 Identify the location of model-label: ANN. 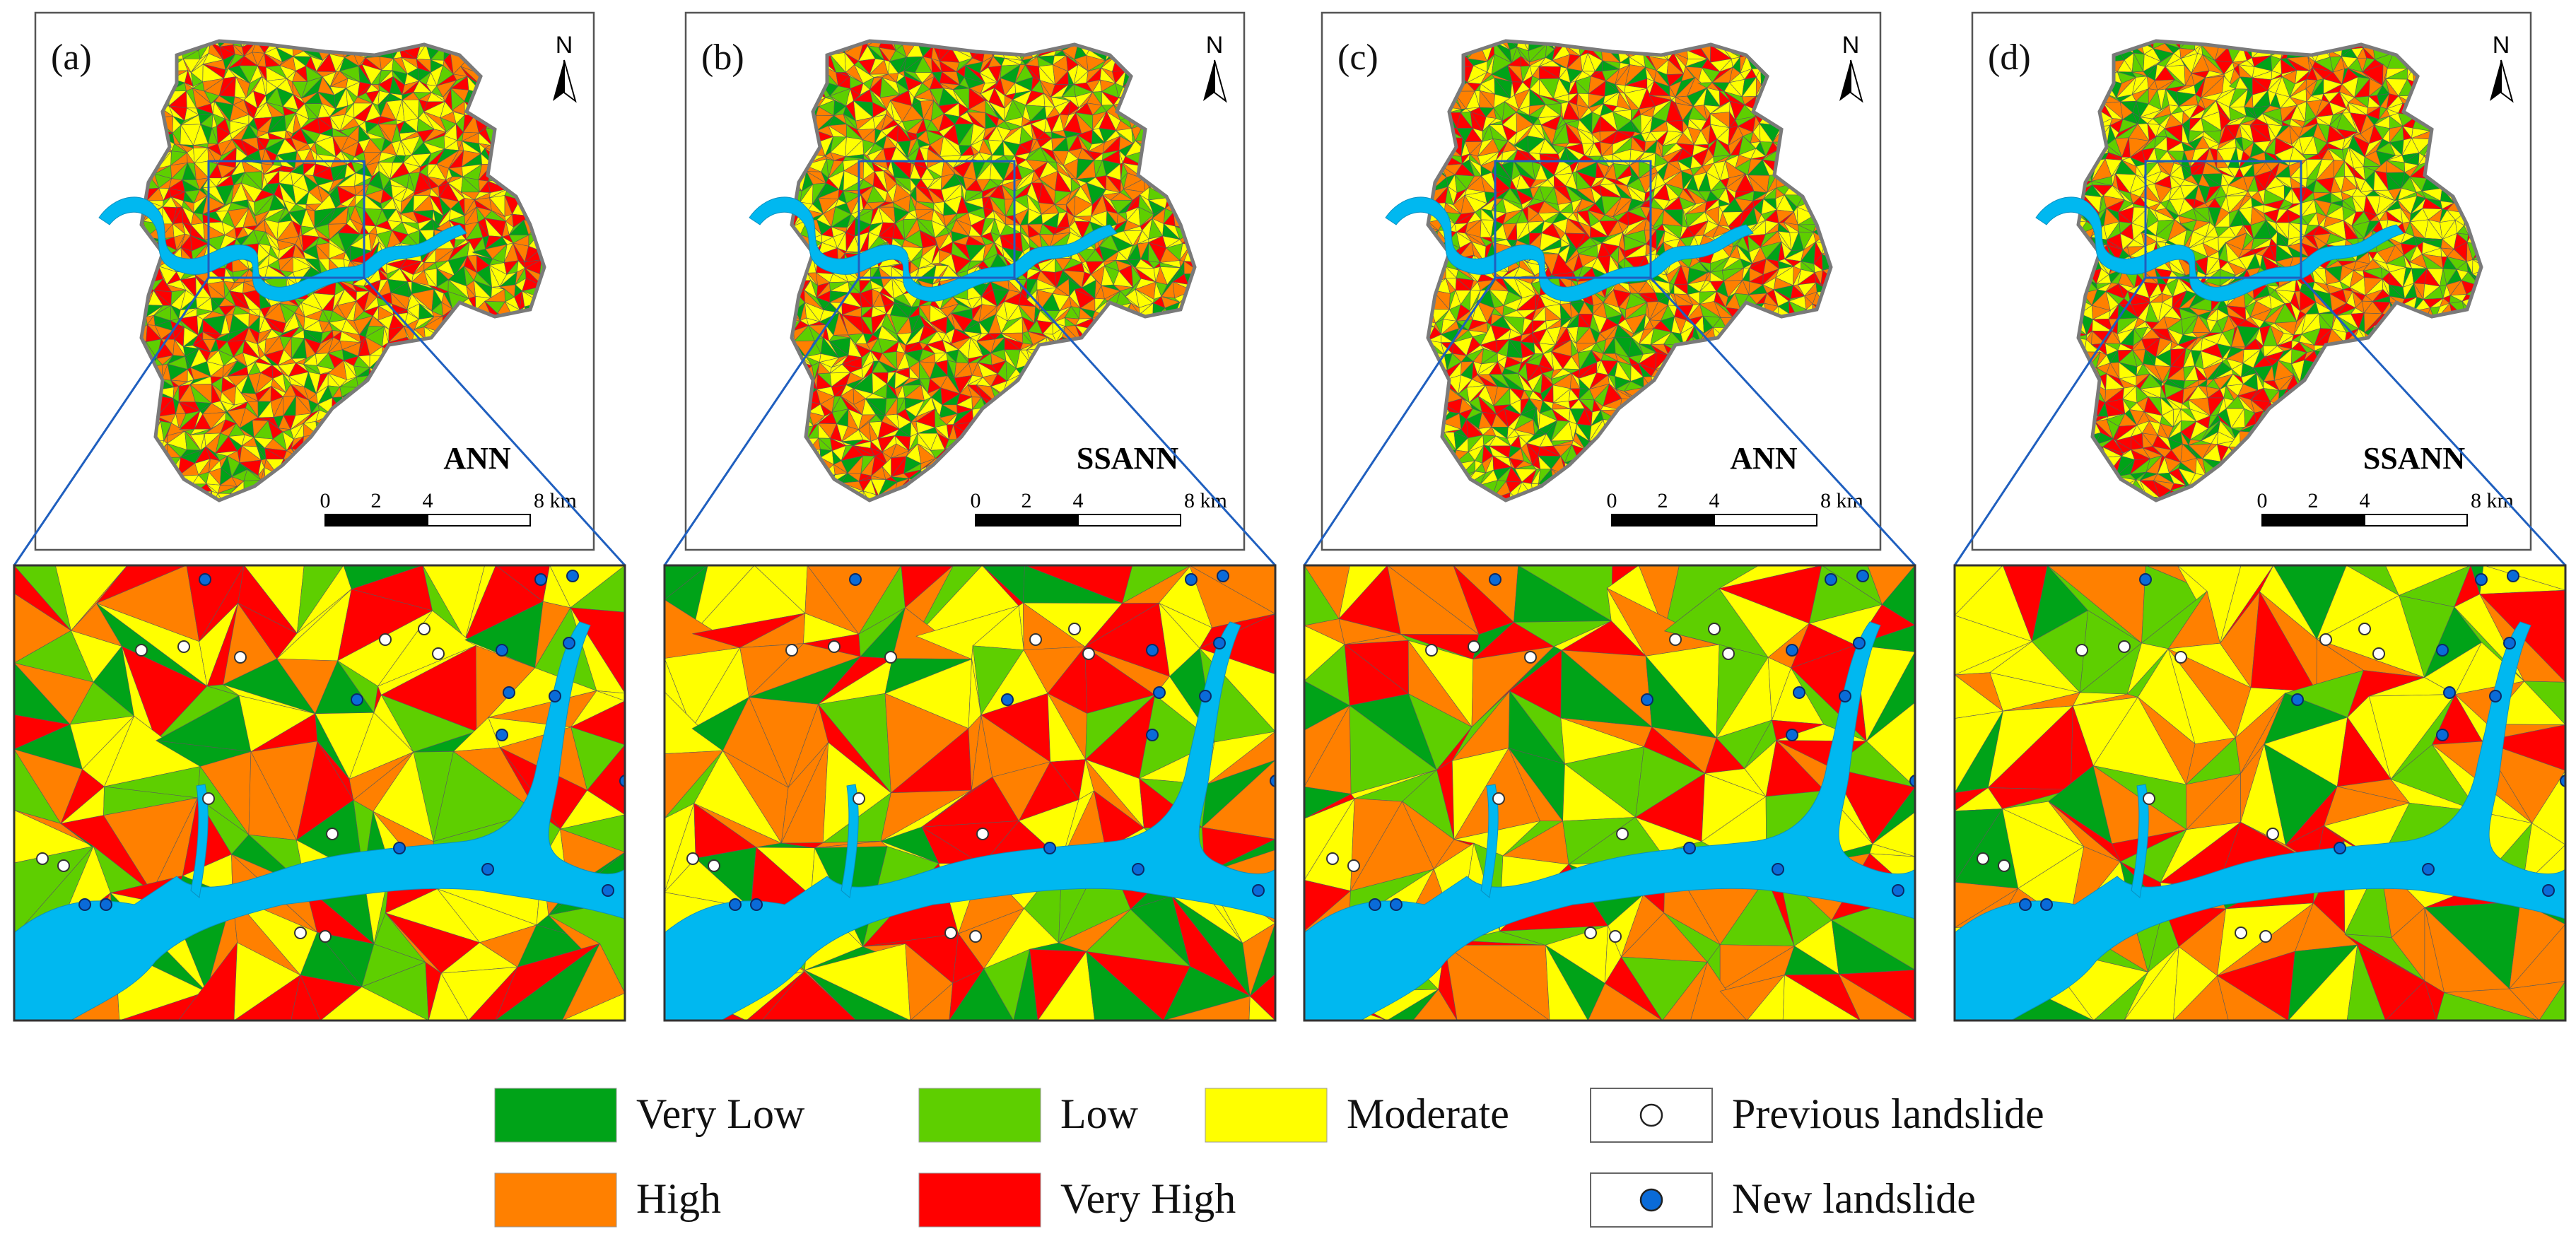
(477, 459).